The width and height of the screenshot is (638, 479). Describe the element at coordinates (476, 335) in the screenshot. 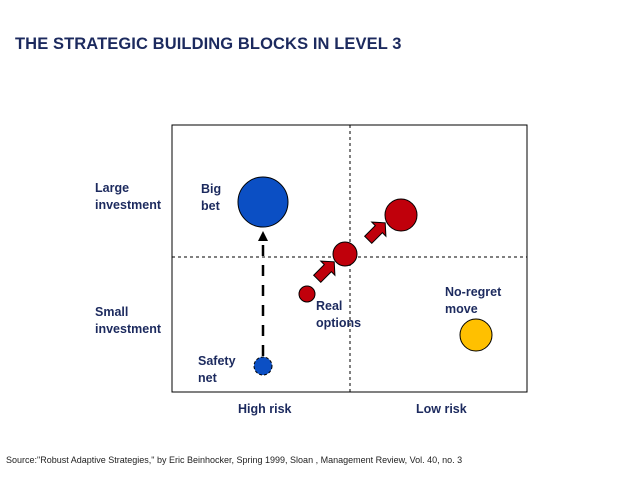

I see `no-regret-circle` at that location.